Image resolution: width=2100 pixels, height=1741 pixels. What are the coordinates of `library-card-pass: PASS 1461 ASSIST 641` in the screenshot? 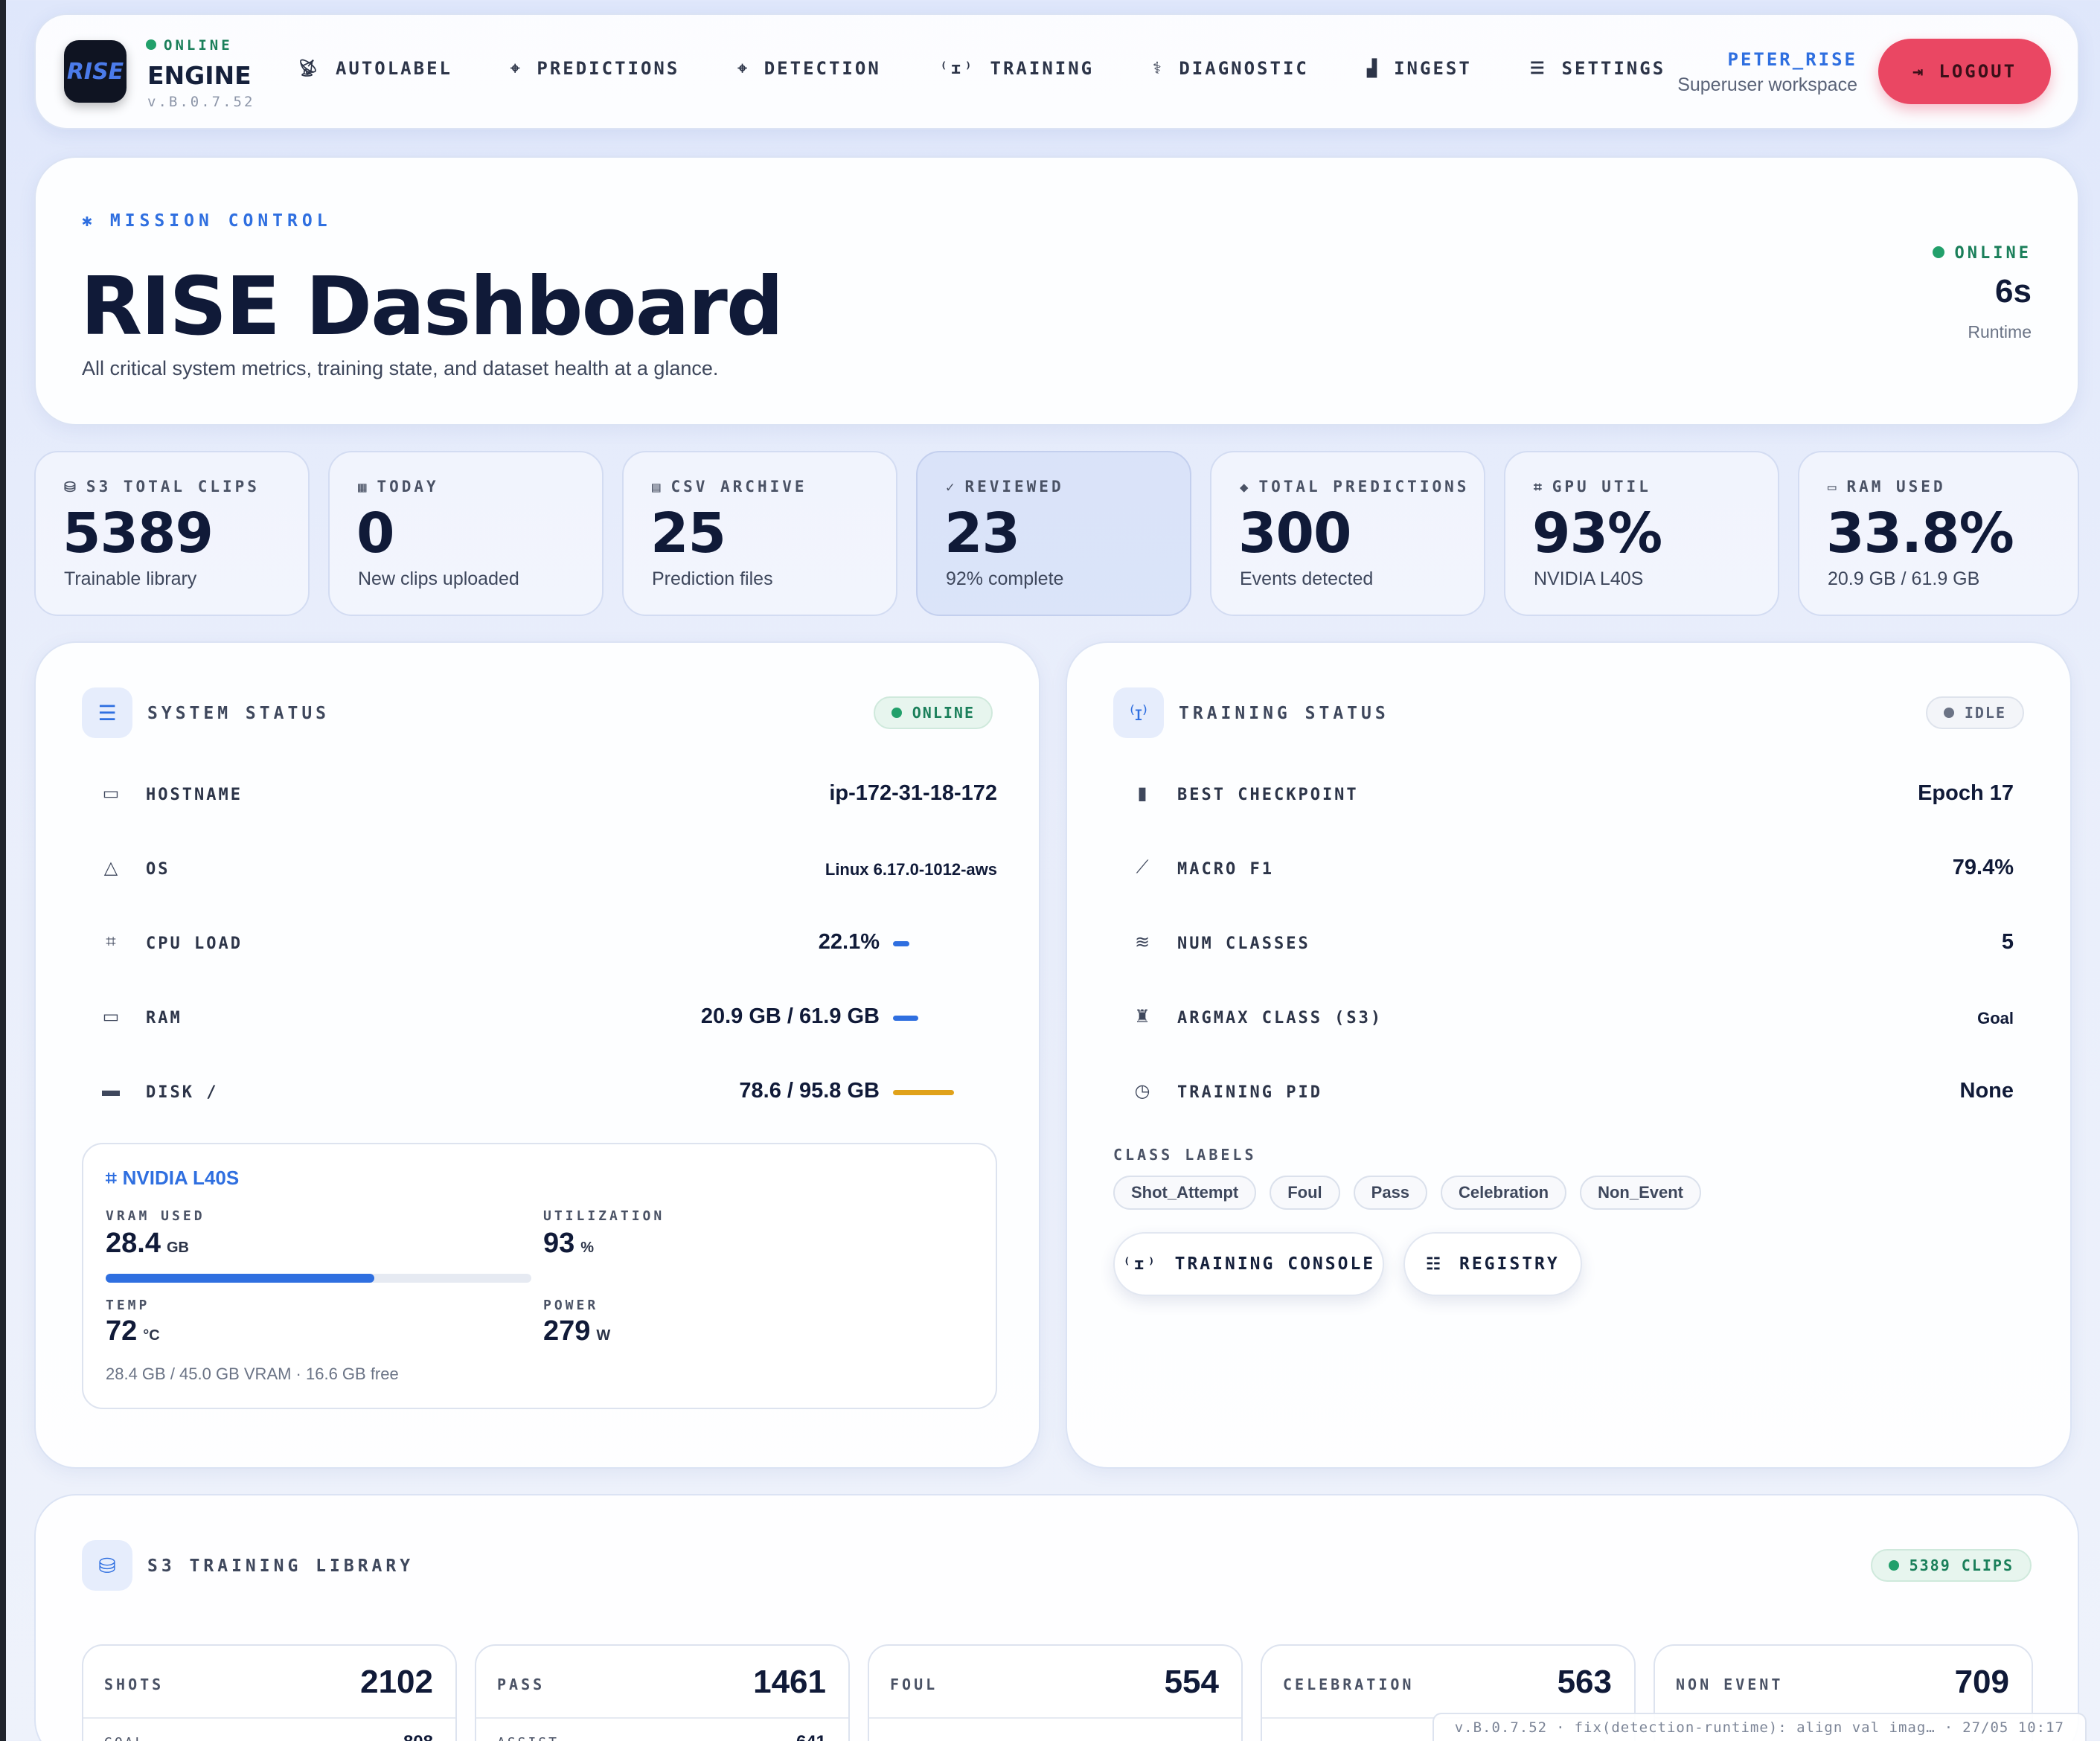 It's located at (662, 1693).